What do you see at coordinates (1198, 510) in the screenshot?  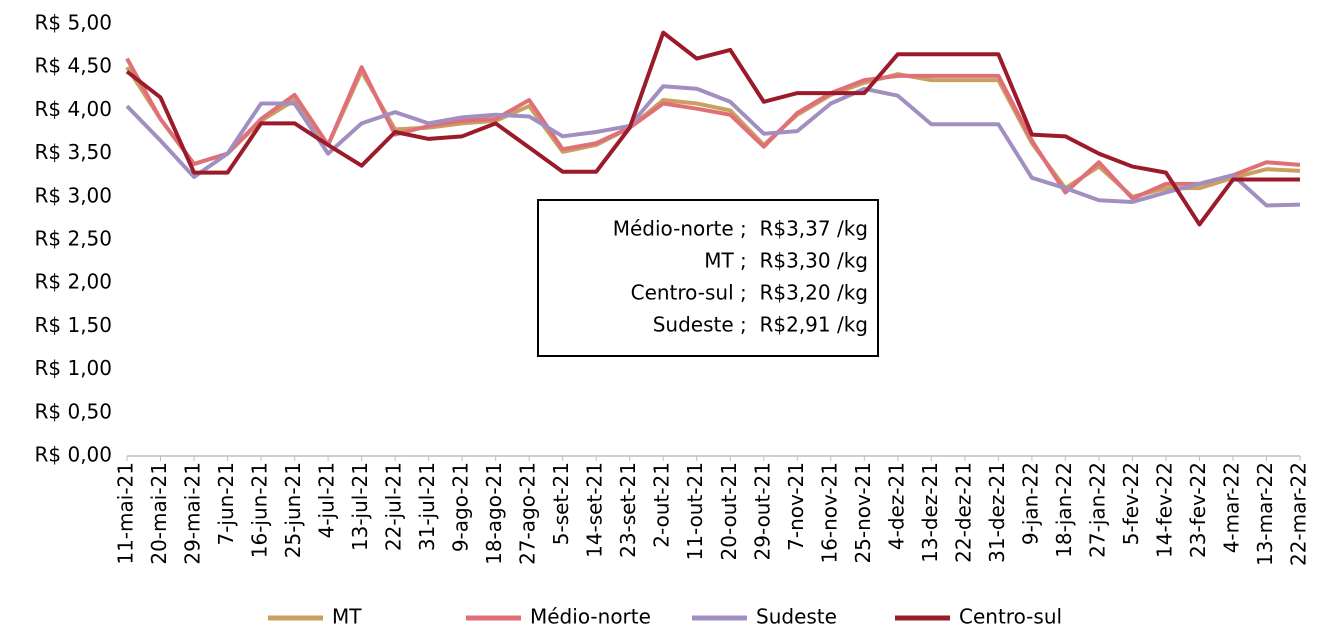 I see `x-tick-label: 23-fev-22` at bounding box center [1198, 510].